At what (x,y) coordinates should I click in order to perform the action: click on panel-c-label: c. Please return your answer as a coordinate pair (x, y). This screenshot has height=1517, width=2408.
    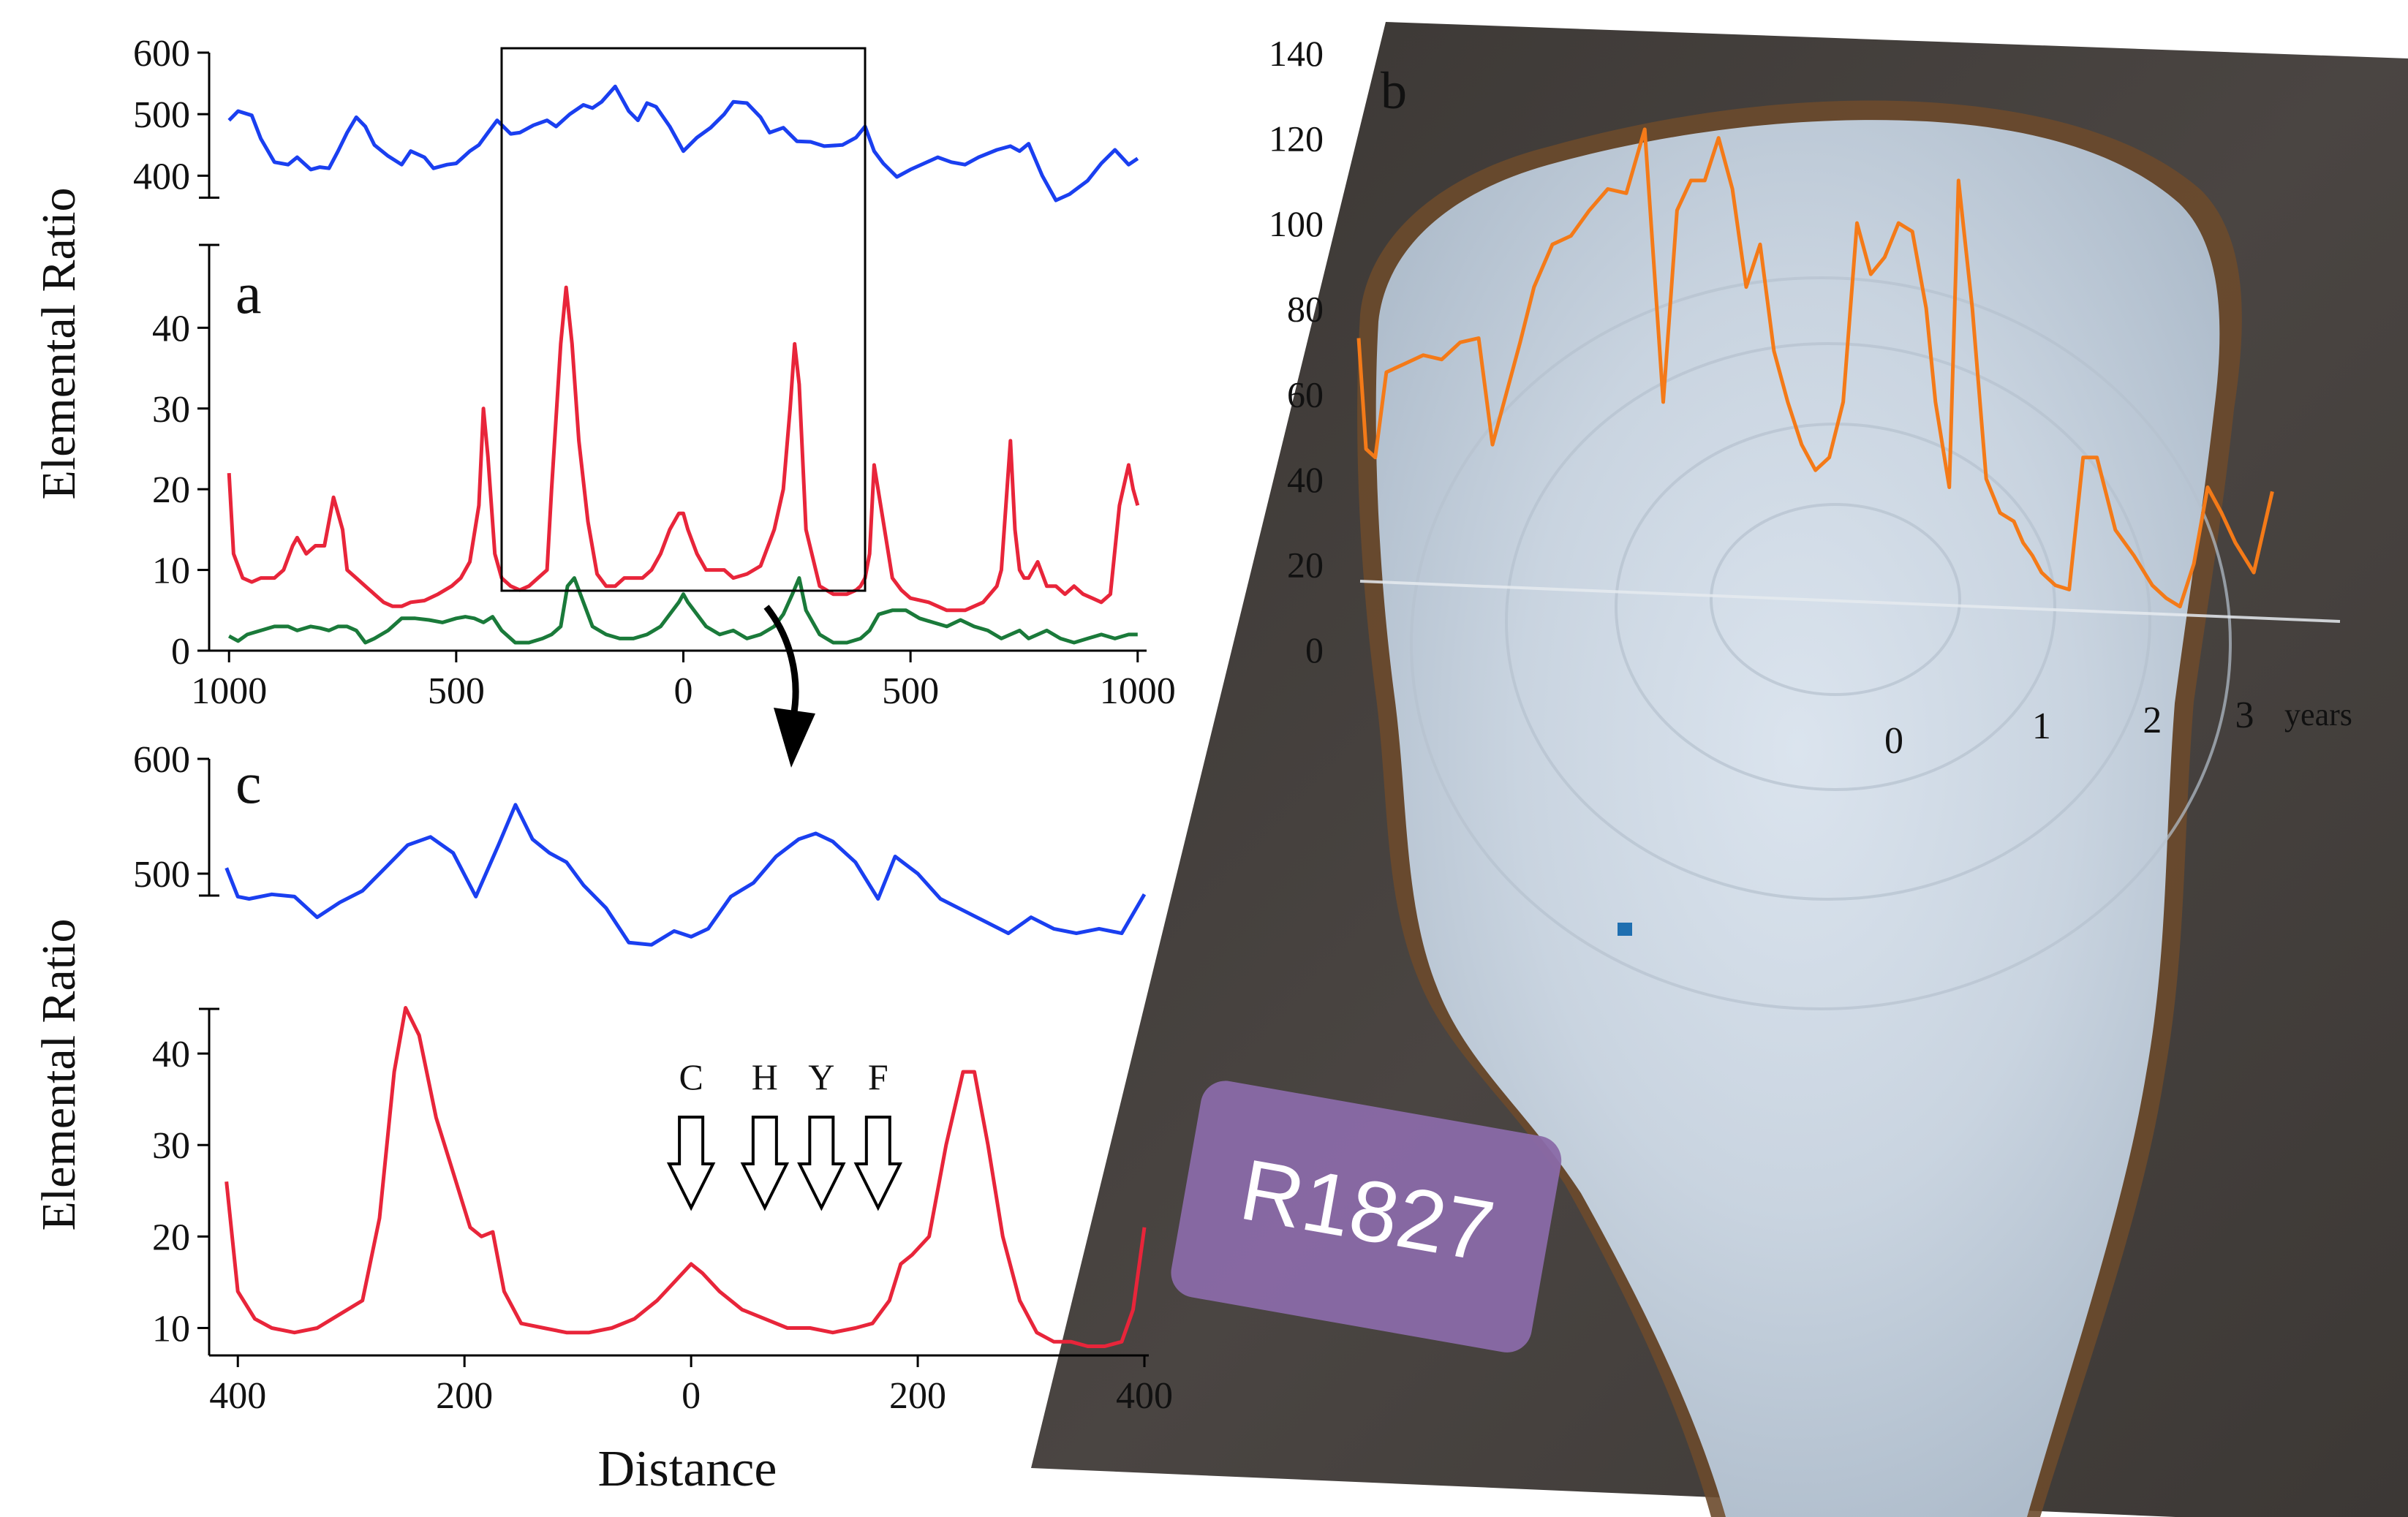
    Looking at the image, I should click on (248, 784).